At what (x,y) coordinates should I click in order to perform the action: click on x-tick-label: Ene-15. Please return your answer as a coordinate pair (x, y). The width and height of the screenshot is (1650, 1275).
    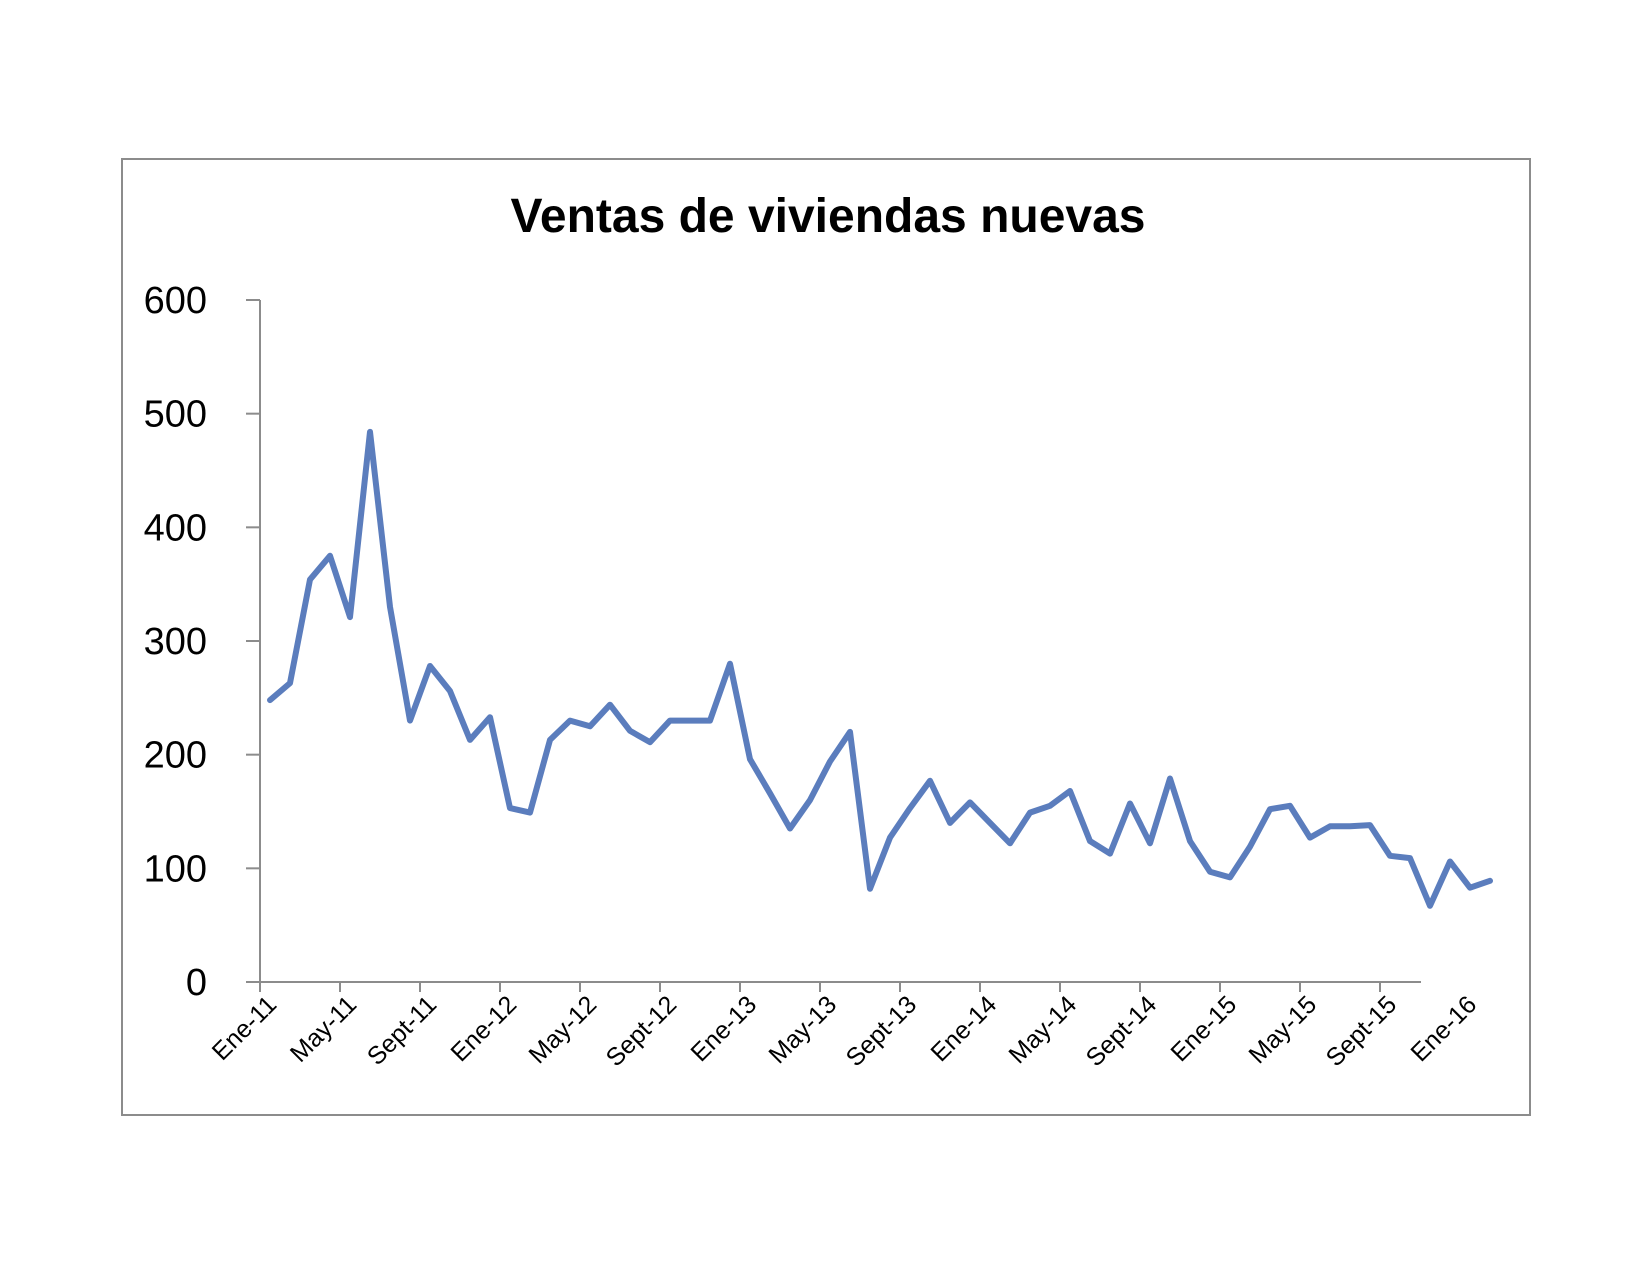
    Looking at the image, I should click on (1203, 1028).